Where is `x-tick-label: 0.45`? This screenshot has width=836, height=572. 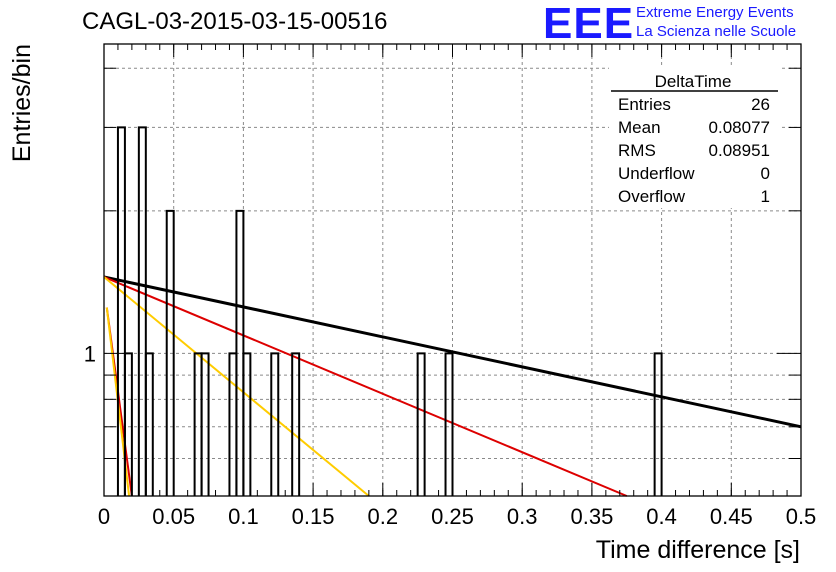
x-tick-label: 0.45 is located at coordinates (731, 516).